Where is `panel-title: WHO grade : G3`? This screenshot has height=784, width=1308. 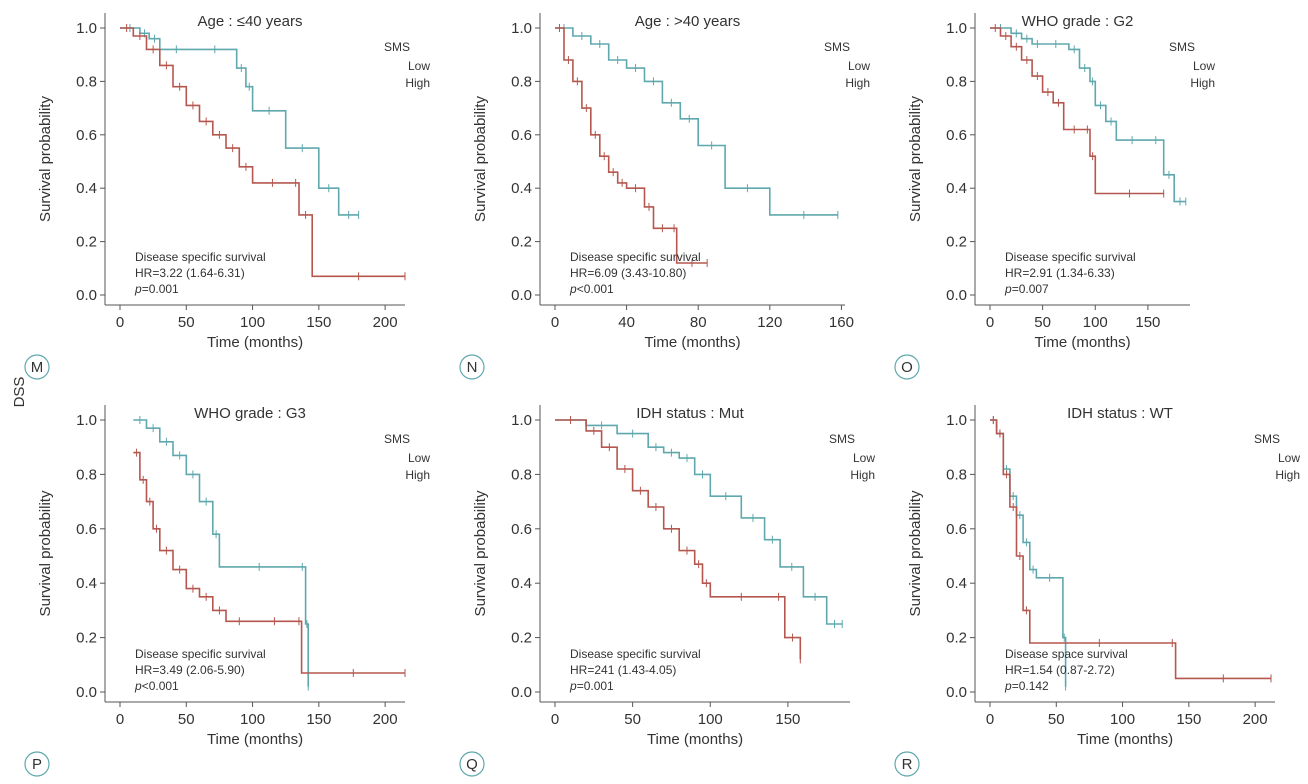
panel-title: WHO grade : G3 is located at coordinates (250, 413).